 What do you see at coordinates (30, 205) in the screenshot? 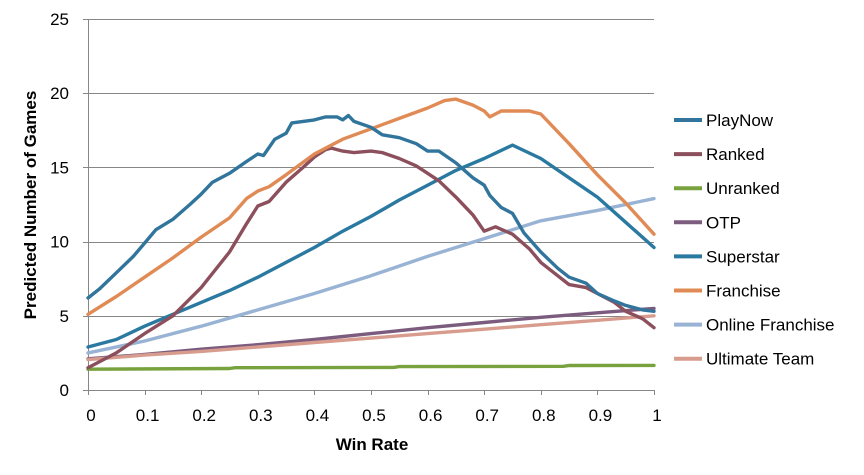
I see `y-axis-title: Predicted Number of Games` at bounding box center [30, 205].